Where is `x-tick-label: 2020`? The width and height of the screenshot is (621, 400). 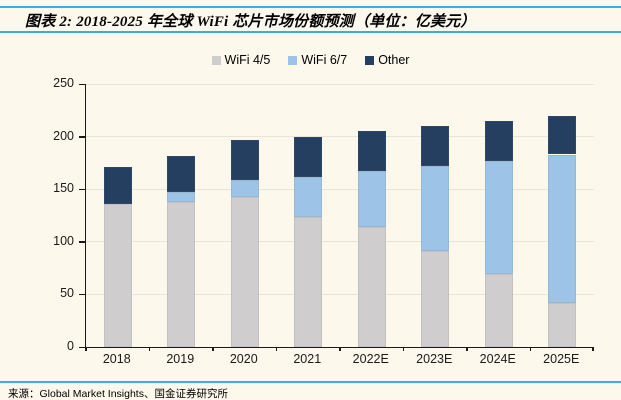
x-tick-label: 2020 is located at coordinates (243, 359).